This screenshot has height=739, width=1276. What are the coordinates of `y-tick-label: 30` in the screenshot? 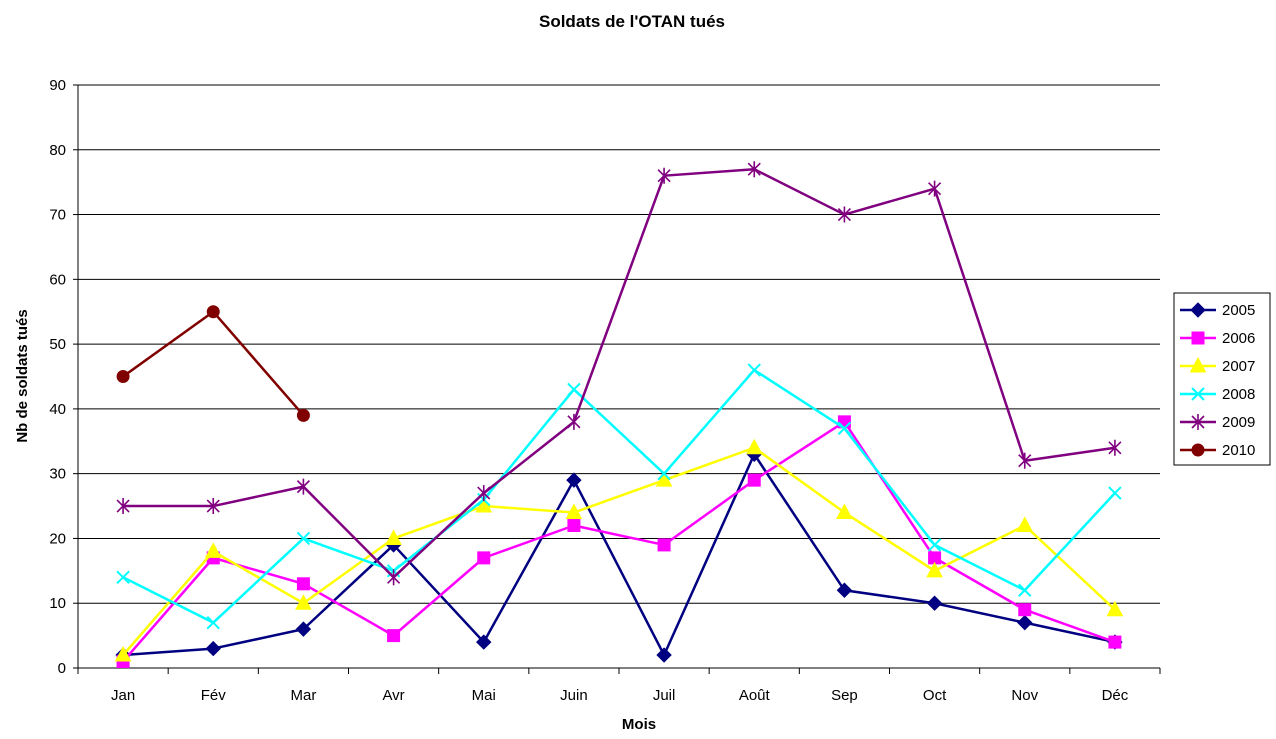 It's located at (57, 474).